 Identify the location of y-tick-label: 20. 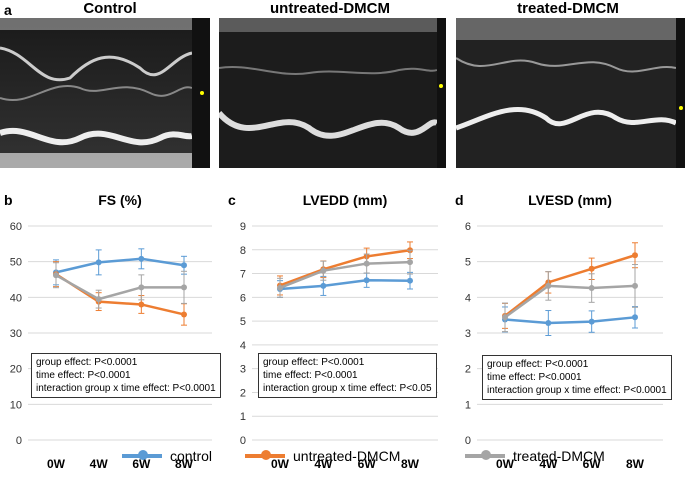
(16, 370).